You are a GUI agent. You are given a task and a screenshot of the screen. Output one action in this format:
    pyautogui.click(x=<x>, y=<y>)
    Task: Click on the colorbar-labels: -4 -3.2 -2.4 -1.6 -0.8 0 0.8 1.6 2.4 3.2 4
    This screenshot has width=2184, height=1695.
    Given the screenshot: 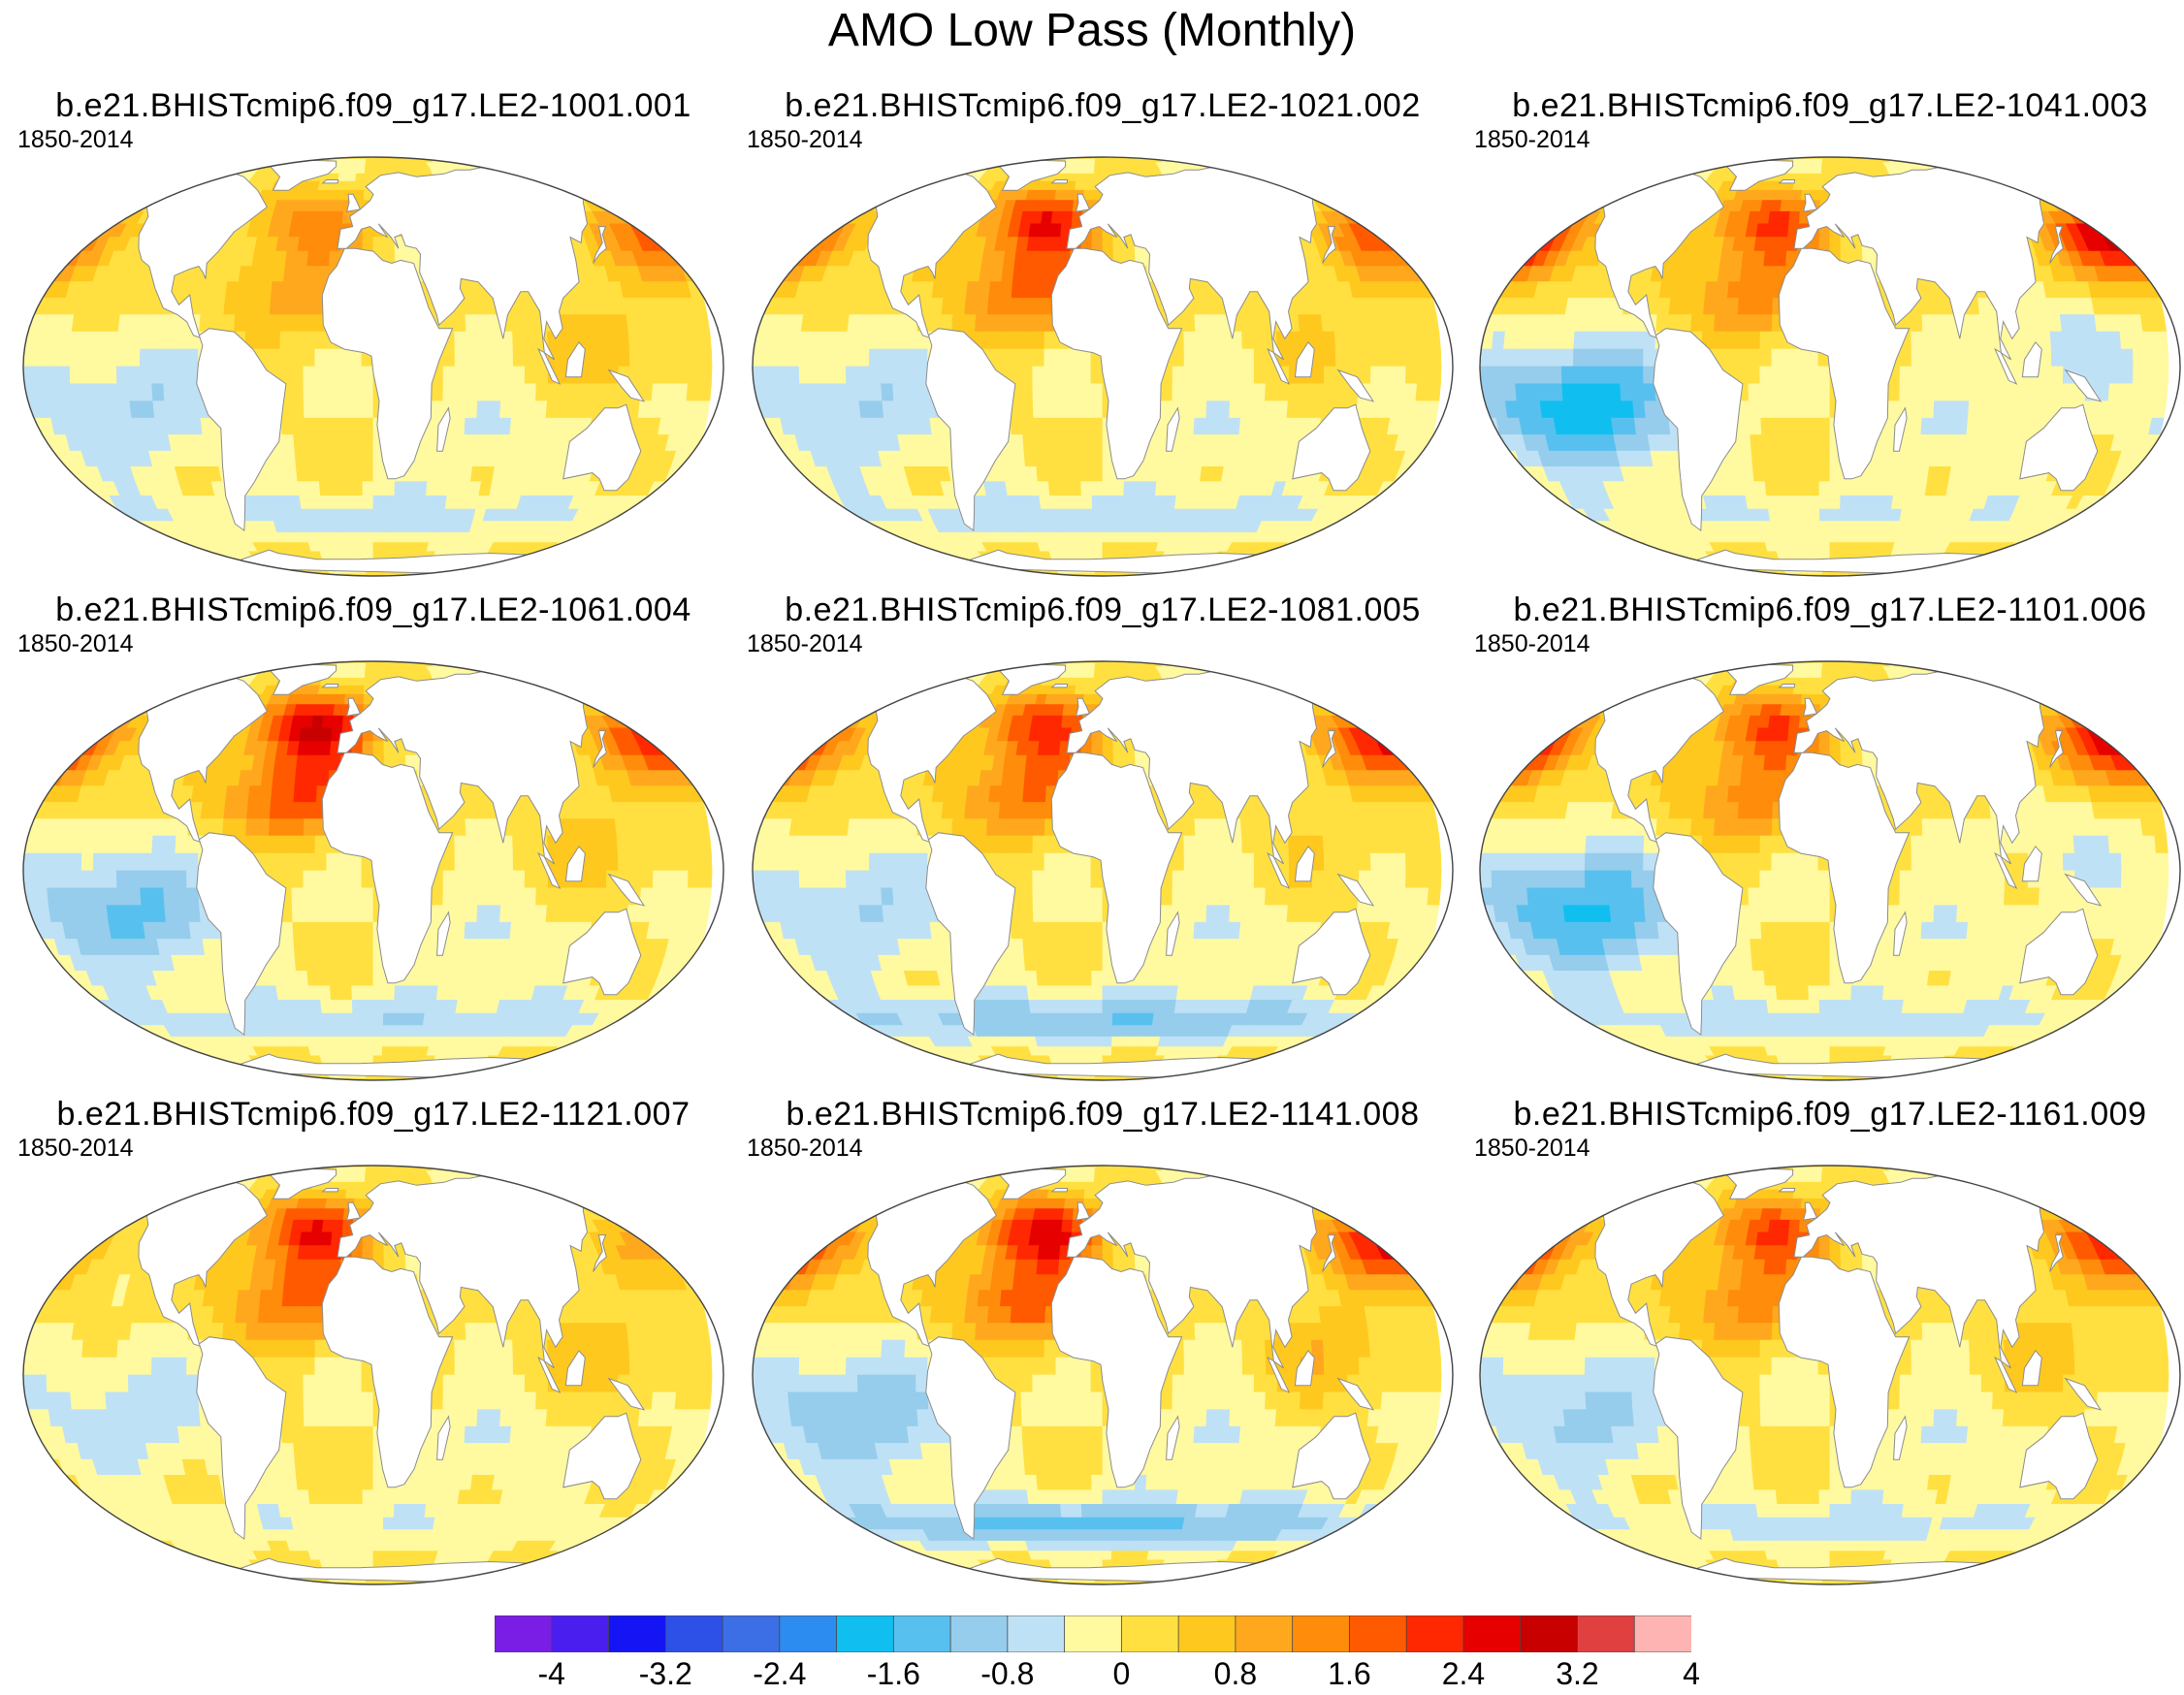 What is the action you would take?
    pyautogui.click(x=1097, y=1675)
    